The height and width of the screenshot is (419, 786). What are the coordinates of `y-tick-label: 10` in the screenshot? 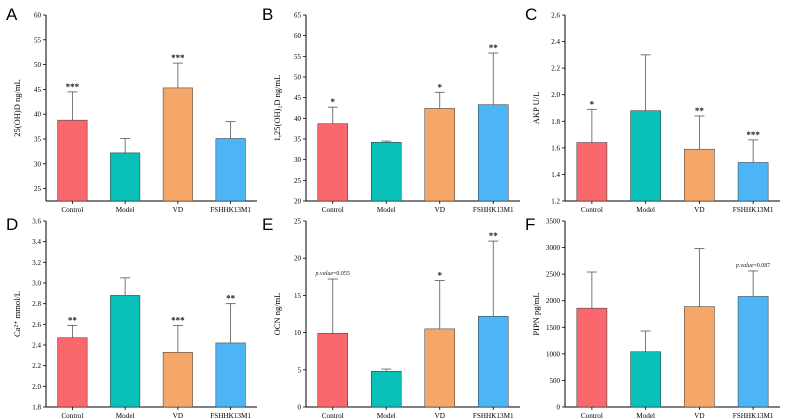 It's located at (298, 333).